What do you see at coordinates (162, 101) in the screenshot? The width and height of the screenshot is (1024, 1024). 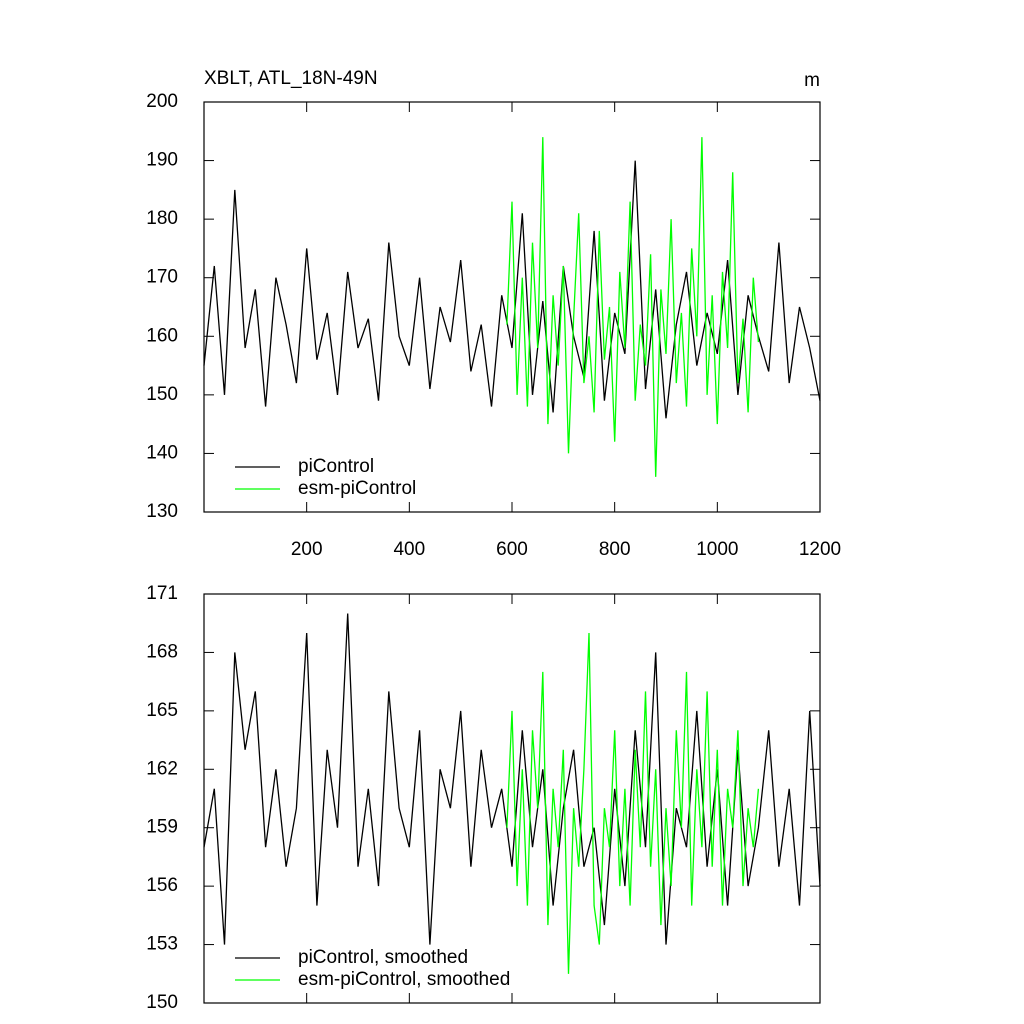 I see `y-tick-label: 200` at bounding box center [162, 101].